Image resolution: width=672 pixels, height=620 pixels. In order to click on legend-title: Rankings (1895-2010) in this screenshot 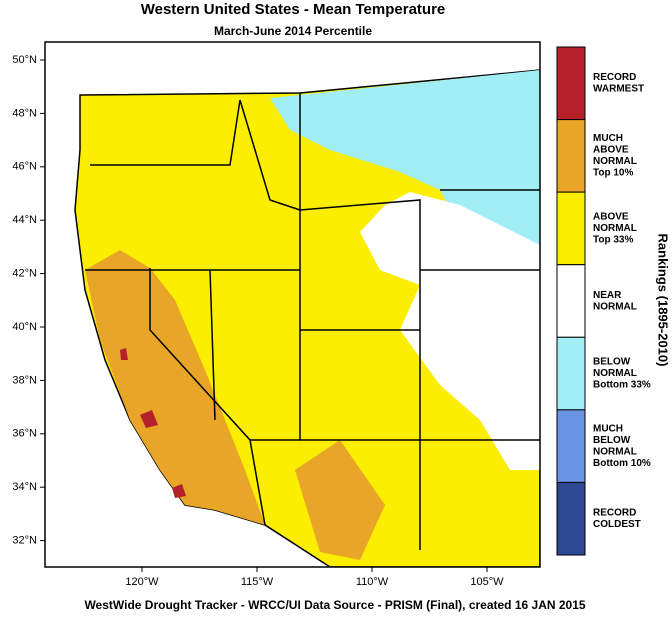, I will do `click(663, 300)`.